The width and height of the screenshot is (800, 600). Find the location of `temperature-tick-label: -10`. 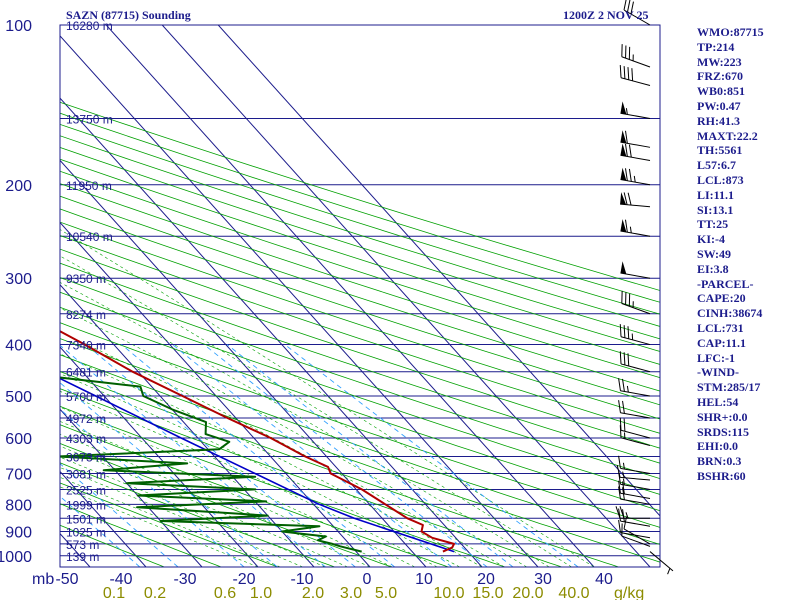

temperature-tick-label: -10 is located at coordinates (301, 579).